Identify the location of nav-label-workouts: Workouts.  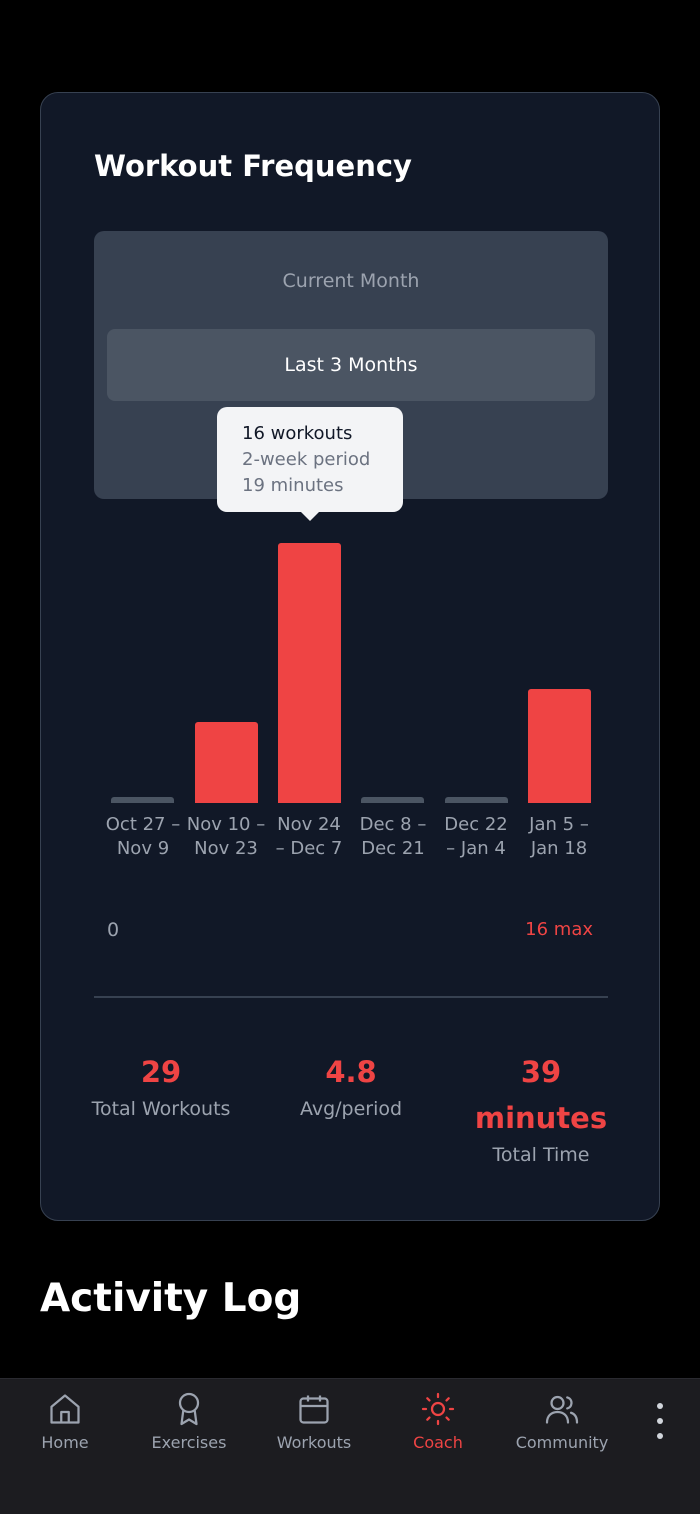
(314, 1442).